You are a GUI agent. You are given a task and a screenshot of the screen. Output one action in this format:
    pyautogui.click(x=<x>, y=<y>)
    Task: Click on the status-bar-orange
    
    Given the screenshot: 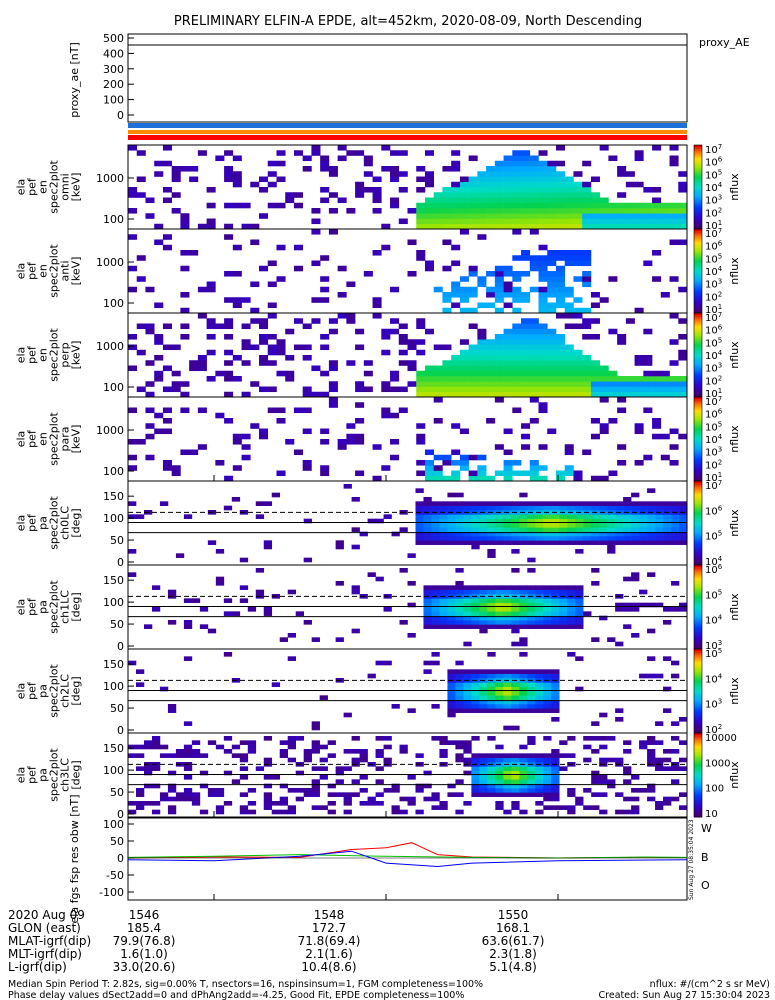 What is the action you would take?
    pyautogui.click(x=407, y=132)
    